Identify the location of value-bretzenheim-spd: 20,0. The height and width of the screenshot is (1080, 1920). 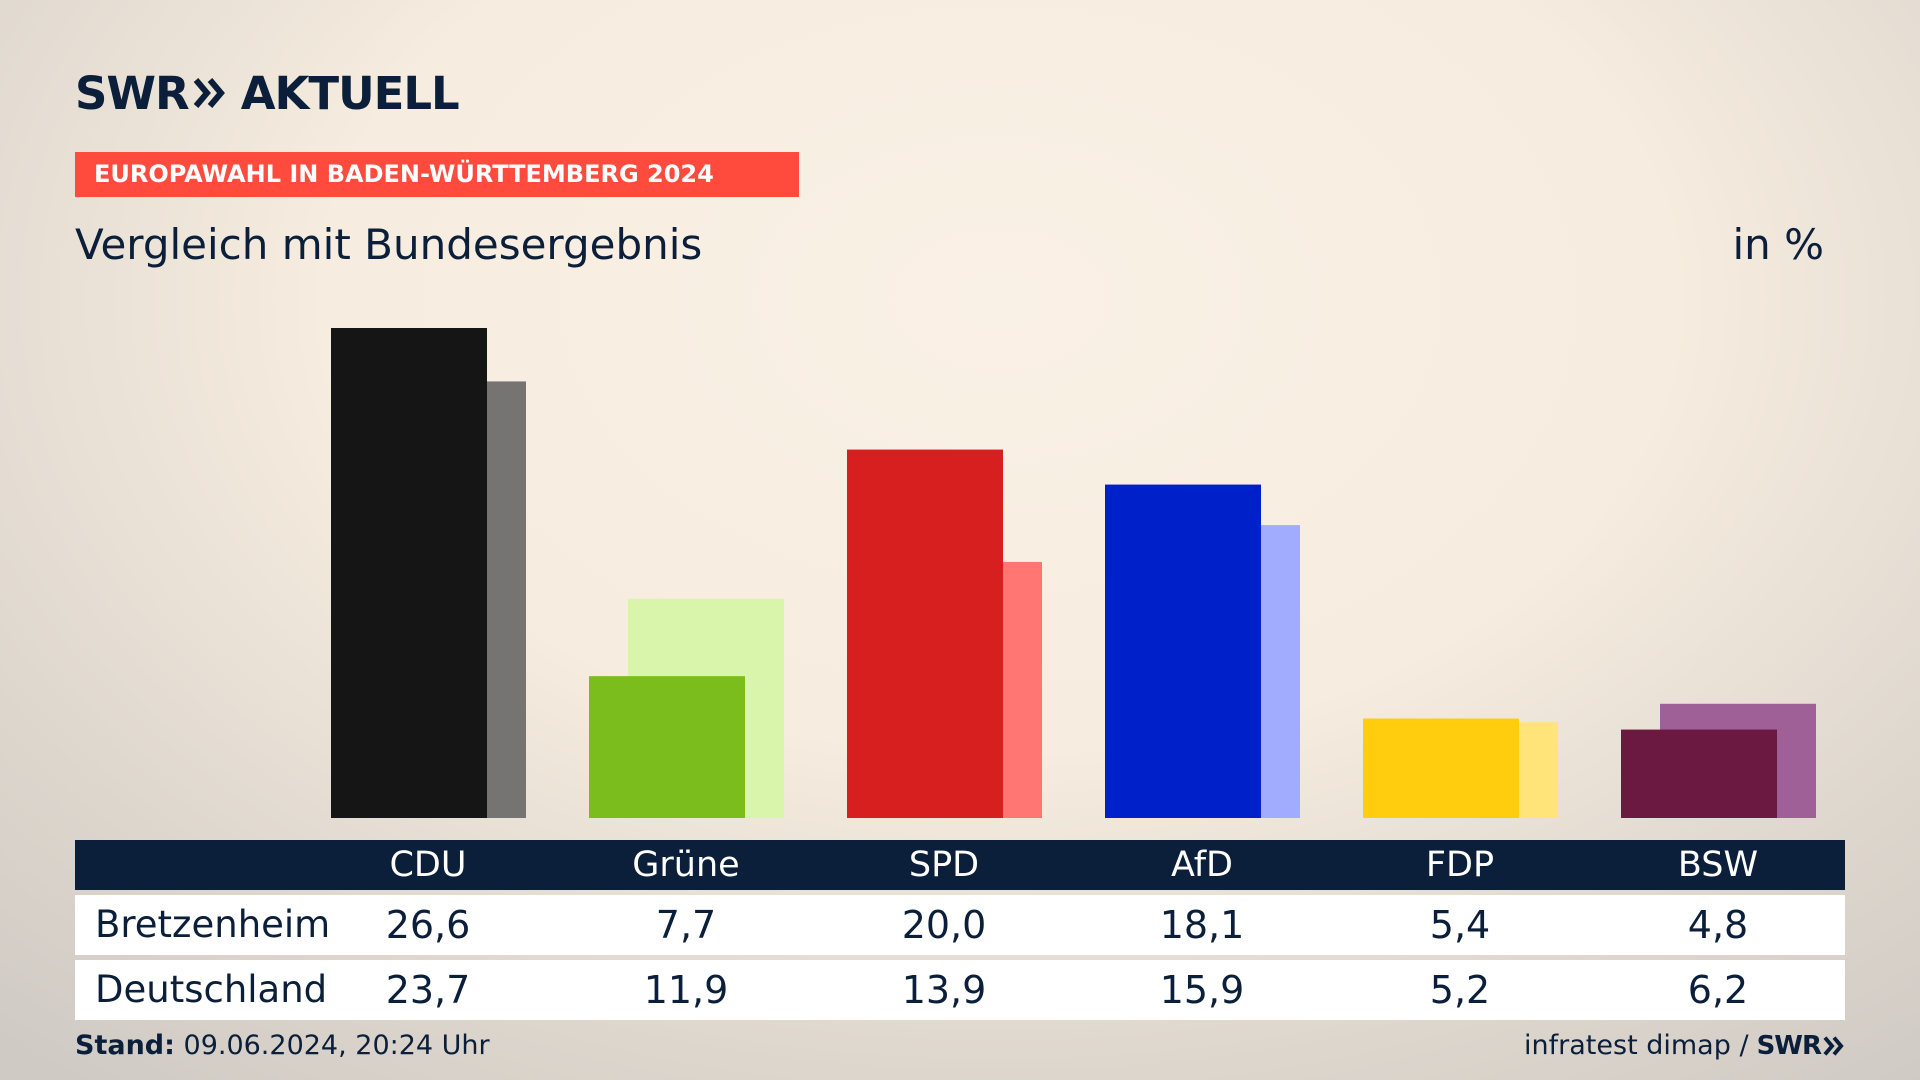
(944, 925).